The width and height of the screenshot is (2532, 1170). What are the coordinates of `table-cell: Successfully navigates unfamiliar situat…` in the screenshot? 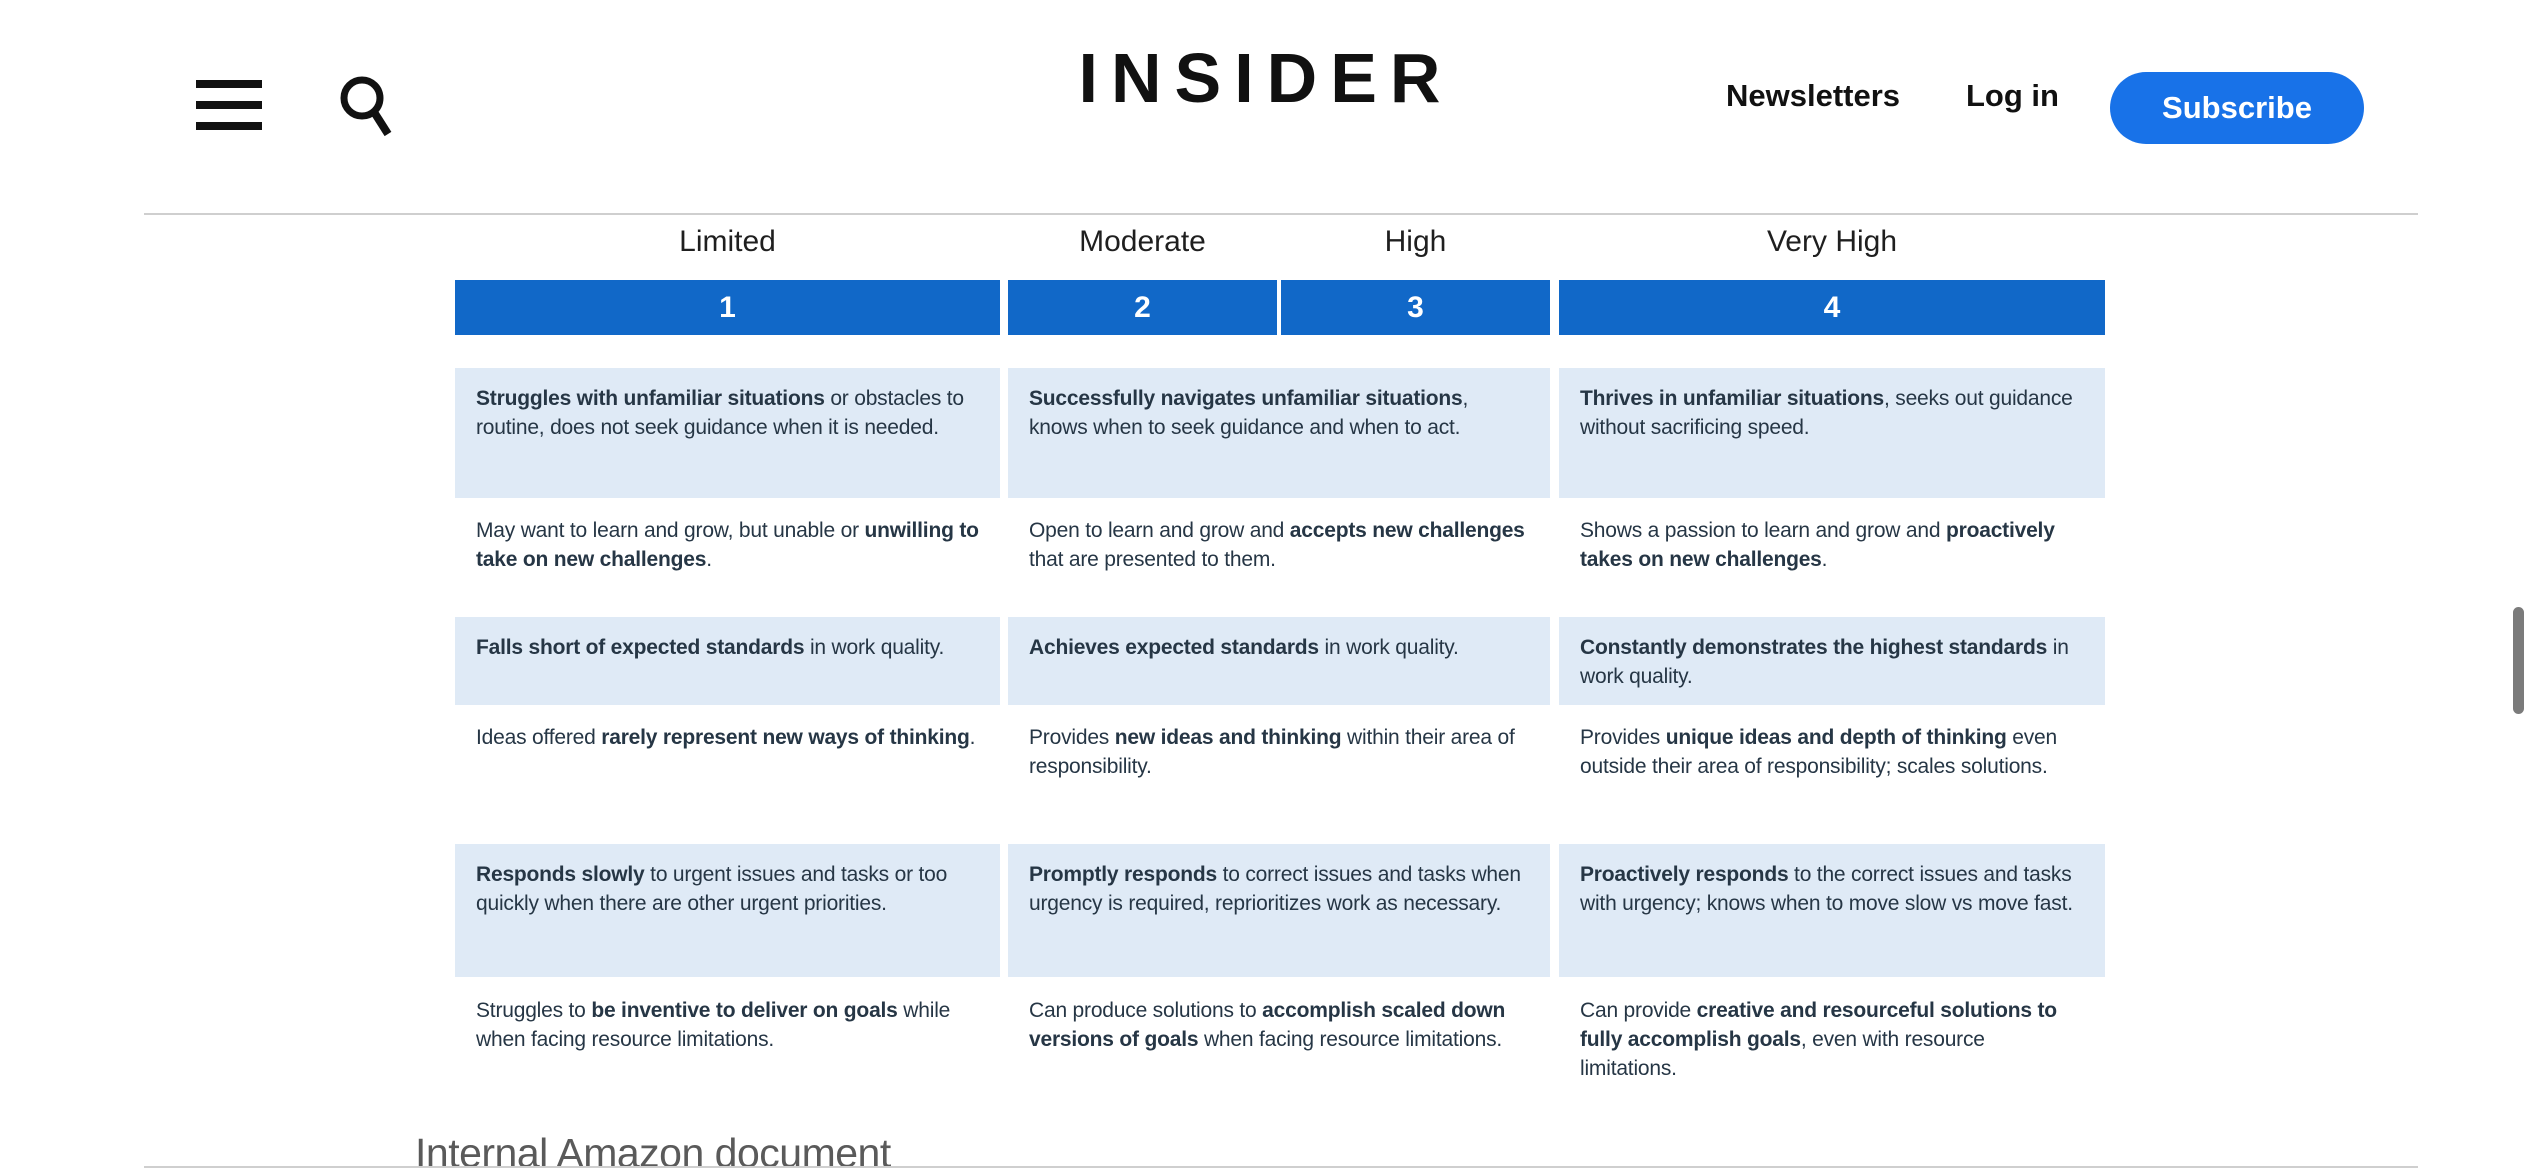 It's located at (1279, 433).